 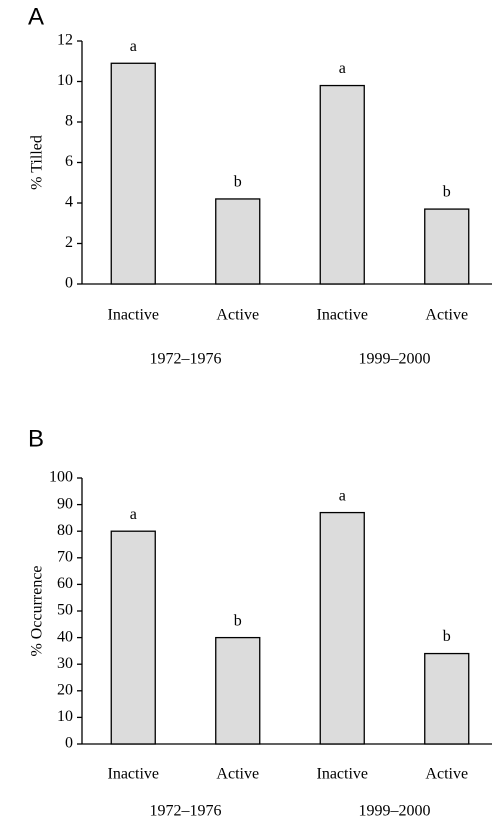 I want to click on y-tick-label: 12, so click(x=65, y=40).